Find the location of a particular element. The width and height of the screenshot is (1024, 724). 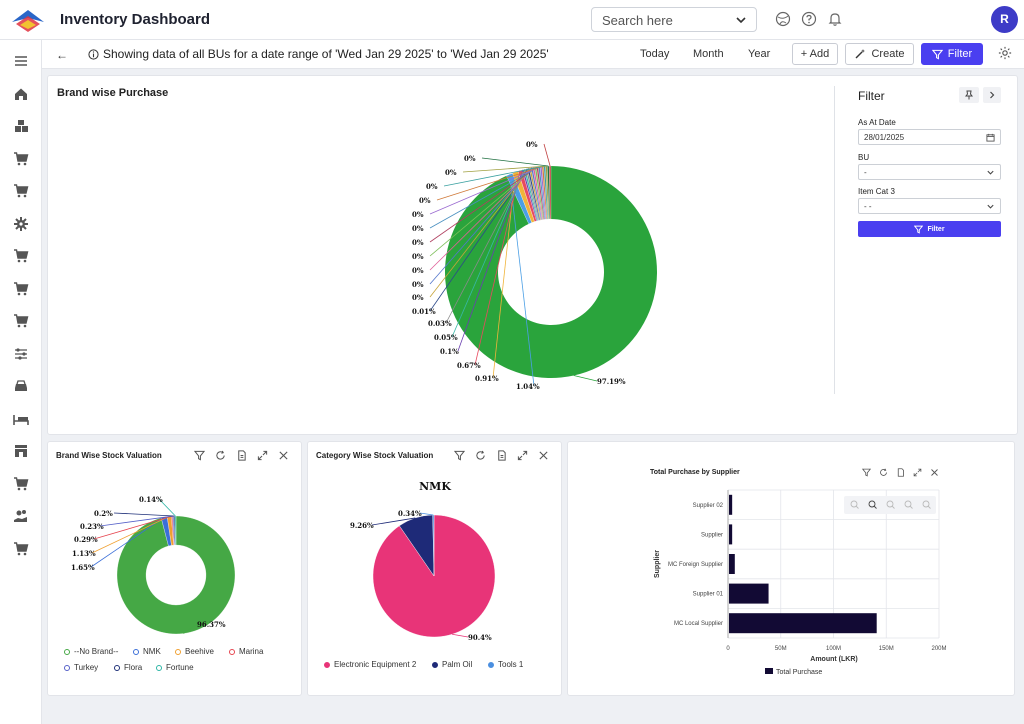

legend-item: NMK is located at coordinates (147, 651).